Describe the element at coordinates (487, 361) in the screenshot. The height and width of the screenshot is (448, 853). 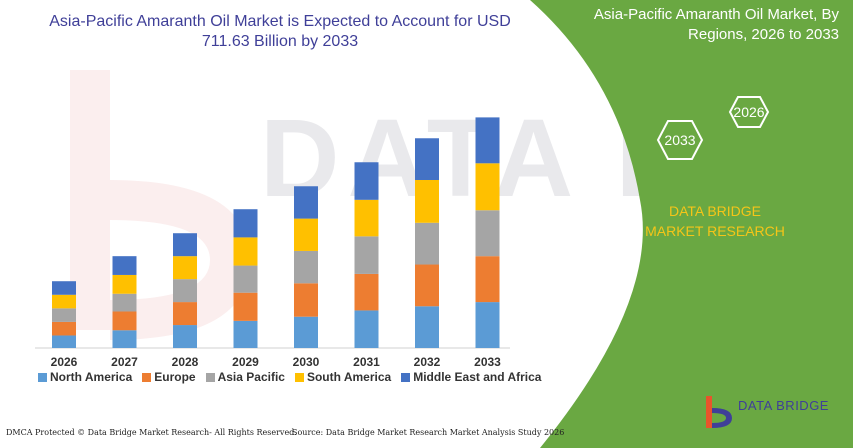
I see `x-tick-2033: 2033` at that location.